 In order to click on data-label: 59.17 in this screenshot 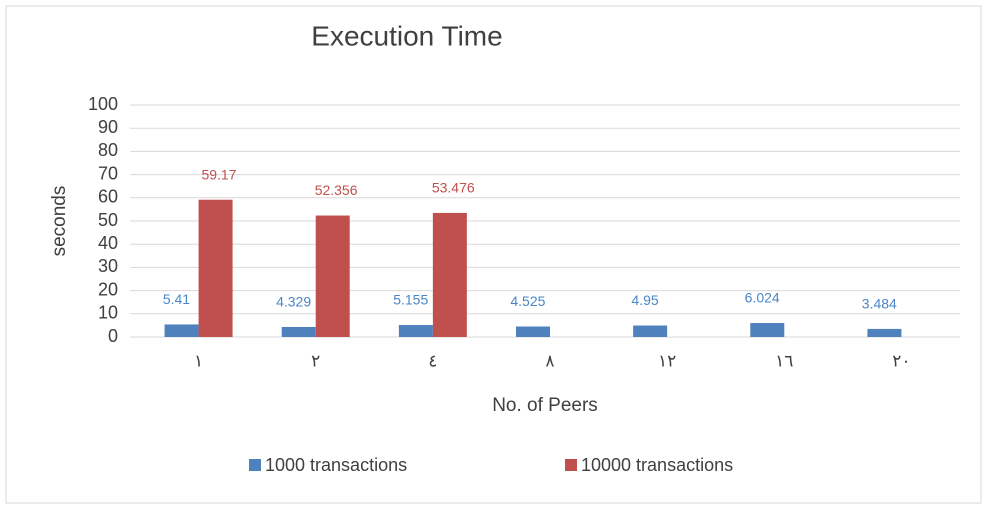, I will do `click(218, 174)`.